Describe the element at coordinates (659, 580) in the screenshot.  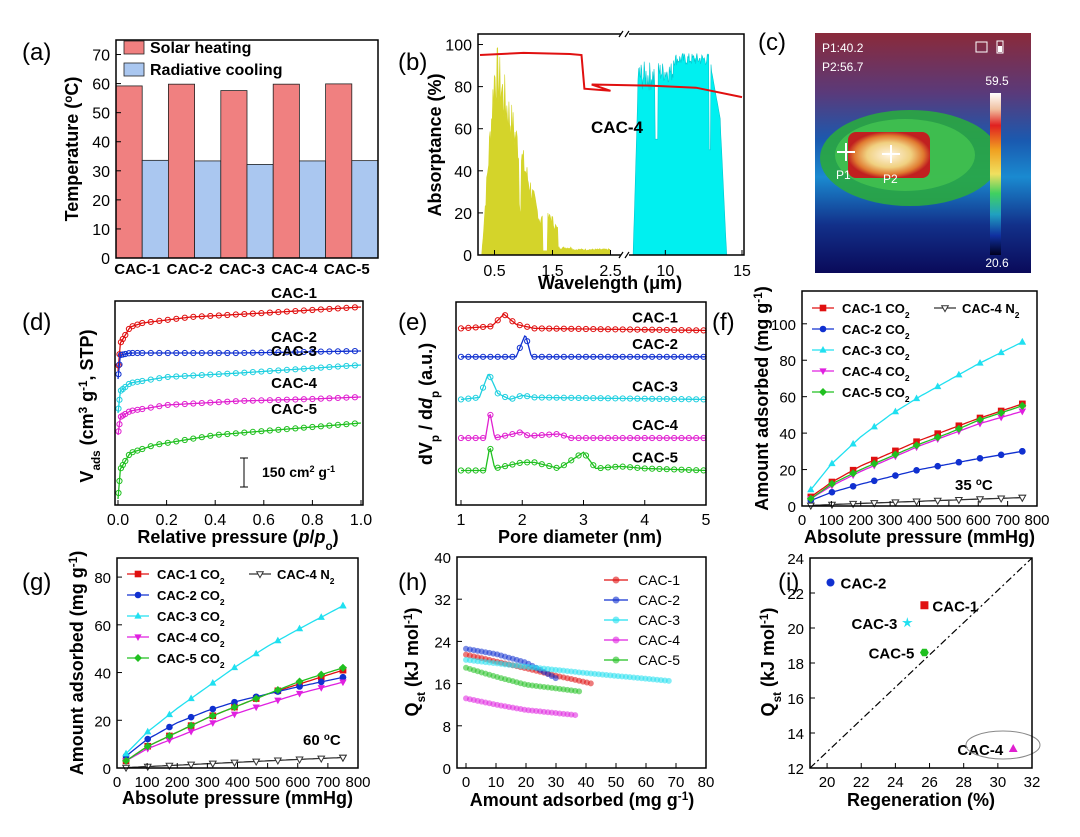
I see `legend-label: CAC-1` at that location.